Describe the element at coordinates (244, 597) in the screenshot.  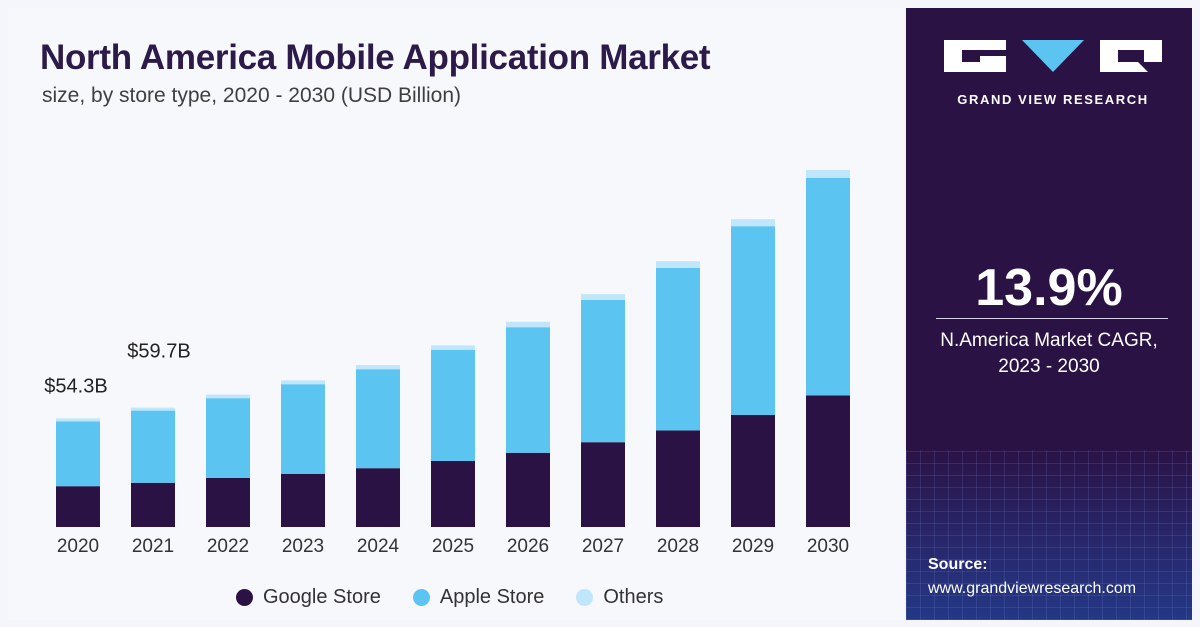
I see `legend-swatch-google-store` at that location.